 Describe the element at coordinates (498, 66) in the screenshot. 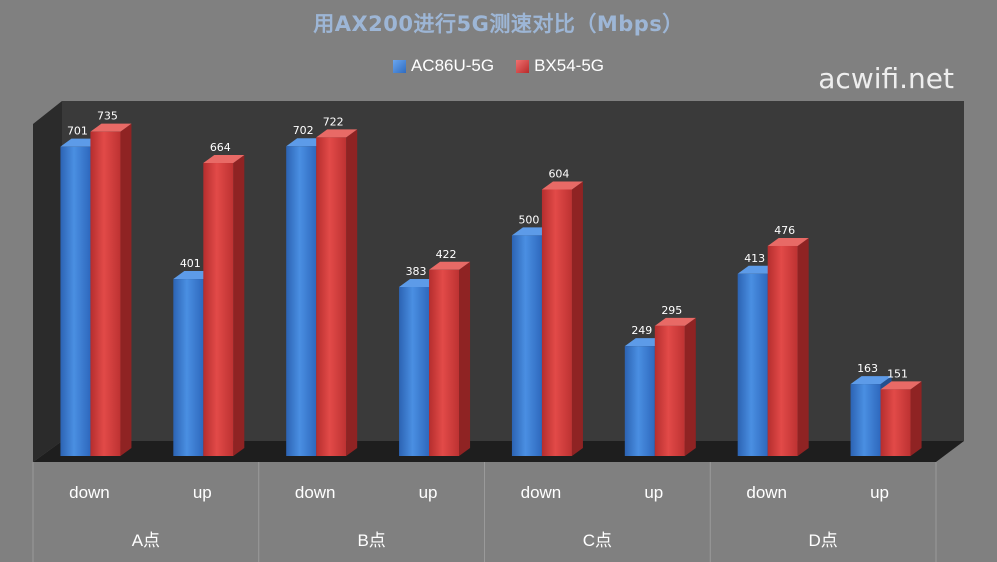

I see `legend: AC86U-5G BX54-5G` at that location.